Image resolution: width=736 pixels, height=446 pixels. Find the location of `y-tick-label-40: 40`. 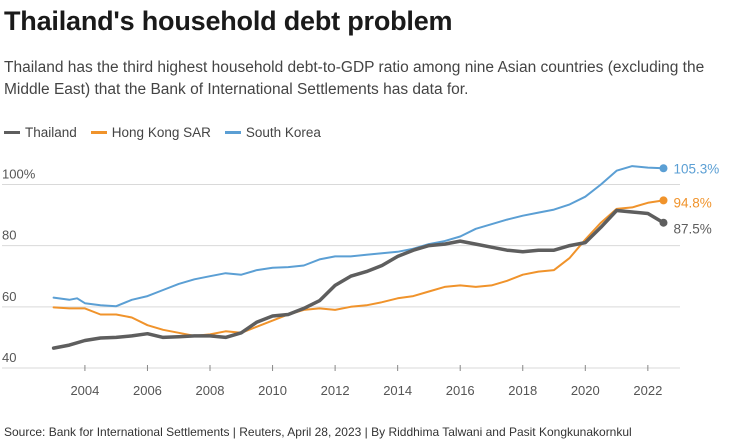

y-tick-label-40: 40 is located at coordinates (9, 357).